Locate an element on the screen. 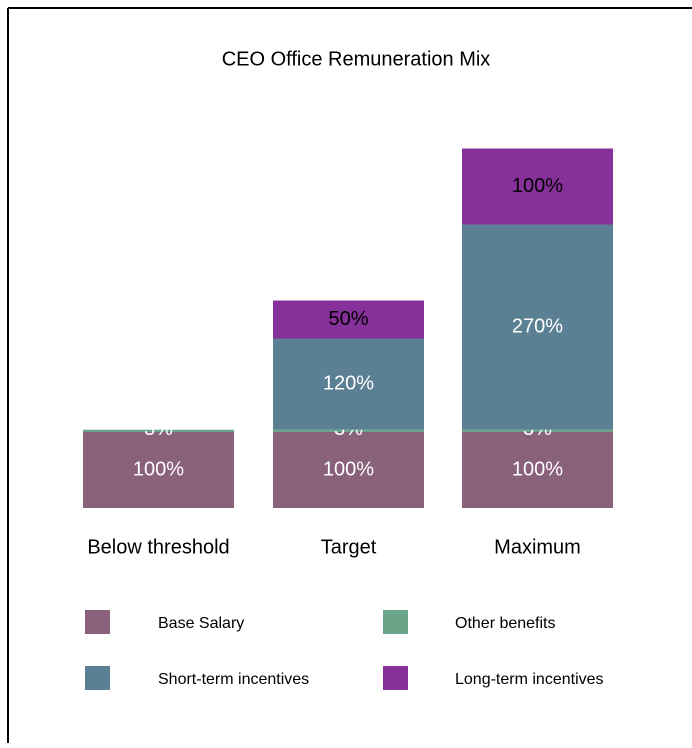  data-label: 120% is located at coordinates (348, 383).